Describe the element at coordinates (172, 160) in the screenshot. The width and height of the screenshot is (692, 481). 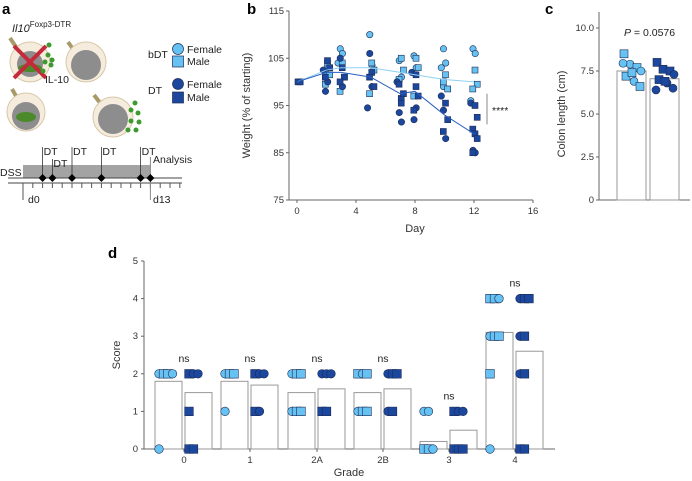
I see `analysis-label: Analysis` at that location.